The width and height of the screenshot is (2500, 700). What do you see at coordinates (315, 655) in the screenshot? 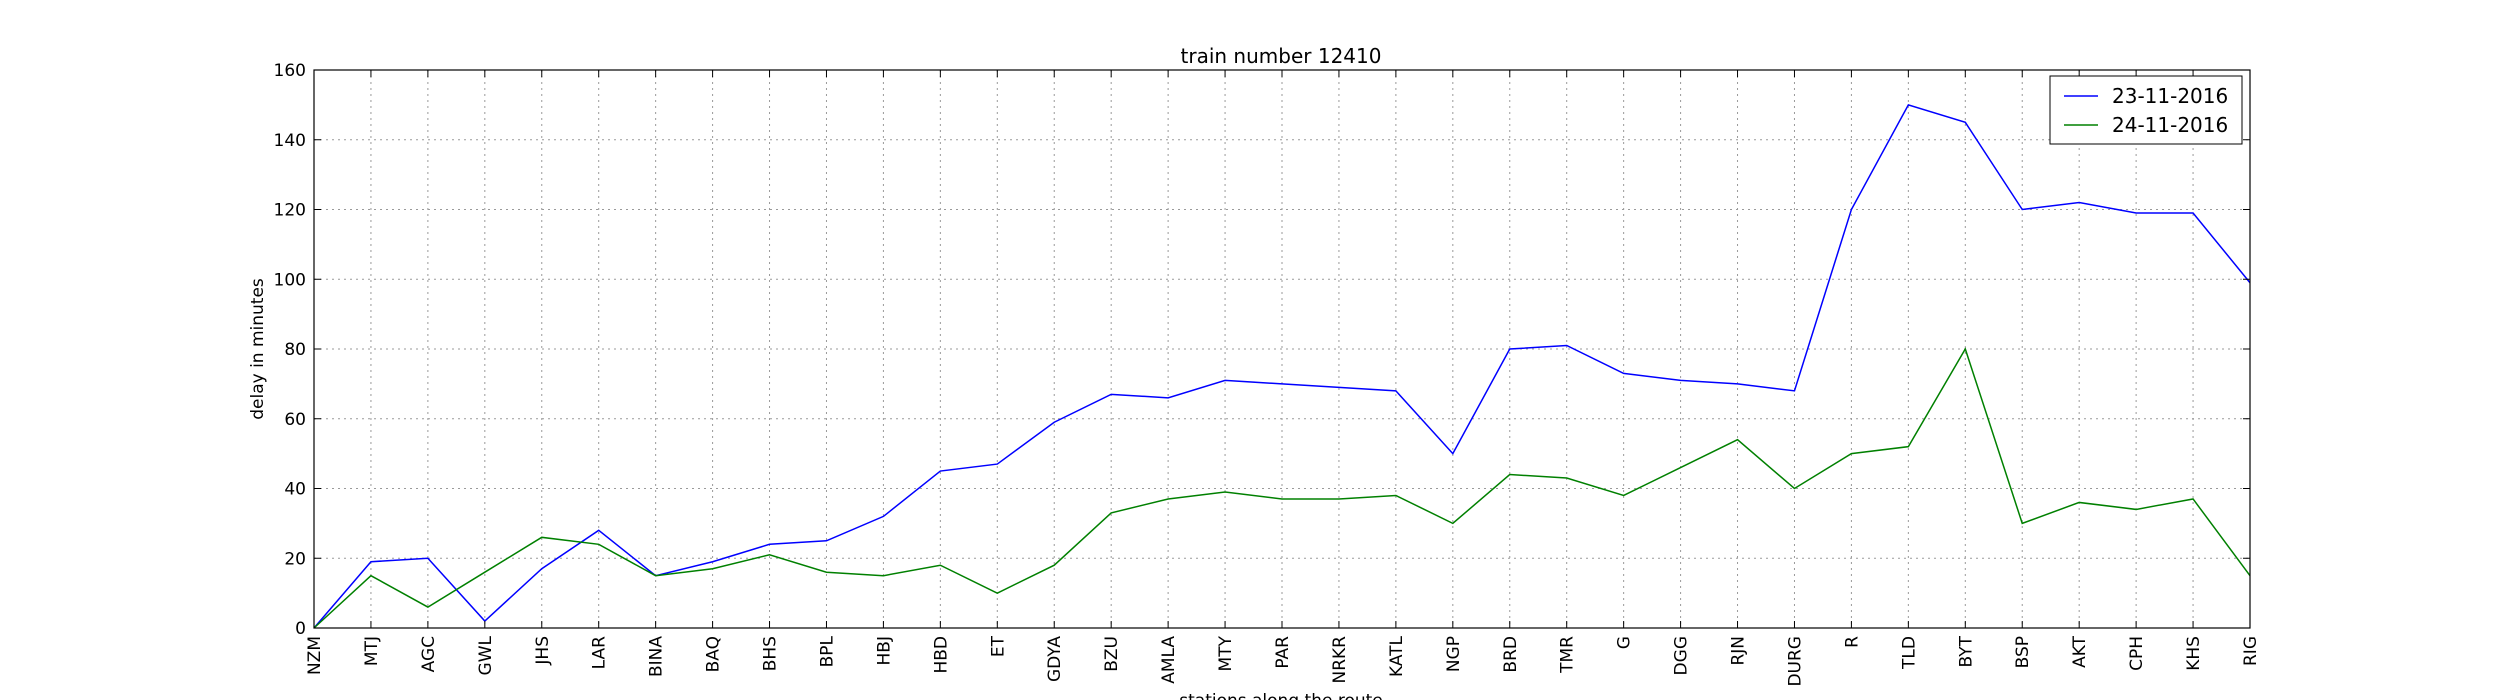
I see `x-tick-label: NZM` at bounding box center [315, 655].